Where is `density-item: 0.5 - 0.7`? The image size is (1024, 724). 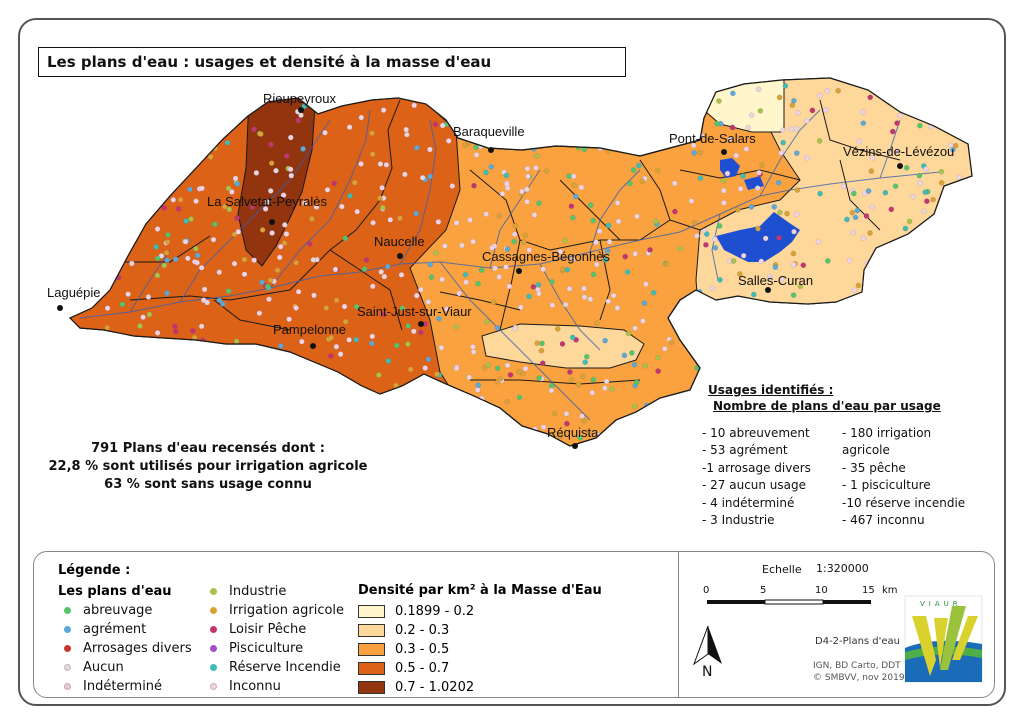
density-item: 0.5 - 0.7 is located at coordinates (416, 668).